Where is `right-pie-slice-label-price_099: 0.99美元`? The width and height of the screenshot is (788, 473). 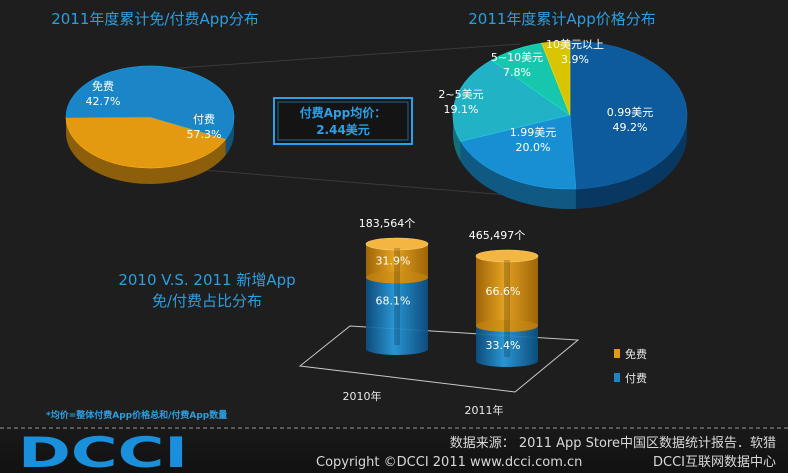
right-pie-slice-label-price_099: 0.99美元 is located at coordinates (630, 112).